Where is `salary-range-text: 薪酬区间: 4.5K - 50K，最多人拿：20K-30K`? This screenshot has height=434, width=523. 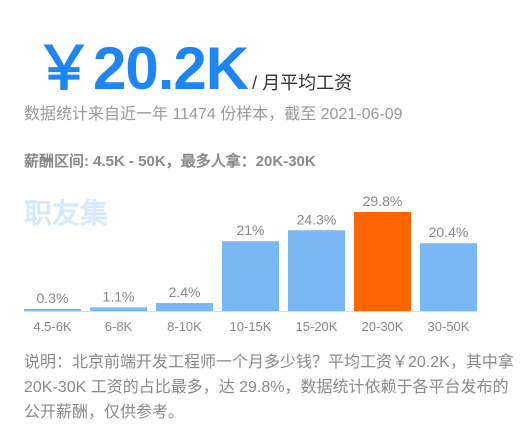 salary-range-text: 薪酬区间: 4.5K - 50K，最多人拿：20K-30K is located at coordinates (170, 161).